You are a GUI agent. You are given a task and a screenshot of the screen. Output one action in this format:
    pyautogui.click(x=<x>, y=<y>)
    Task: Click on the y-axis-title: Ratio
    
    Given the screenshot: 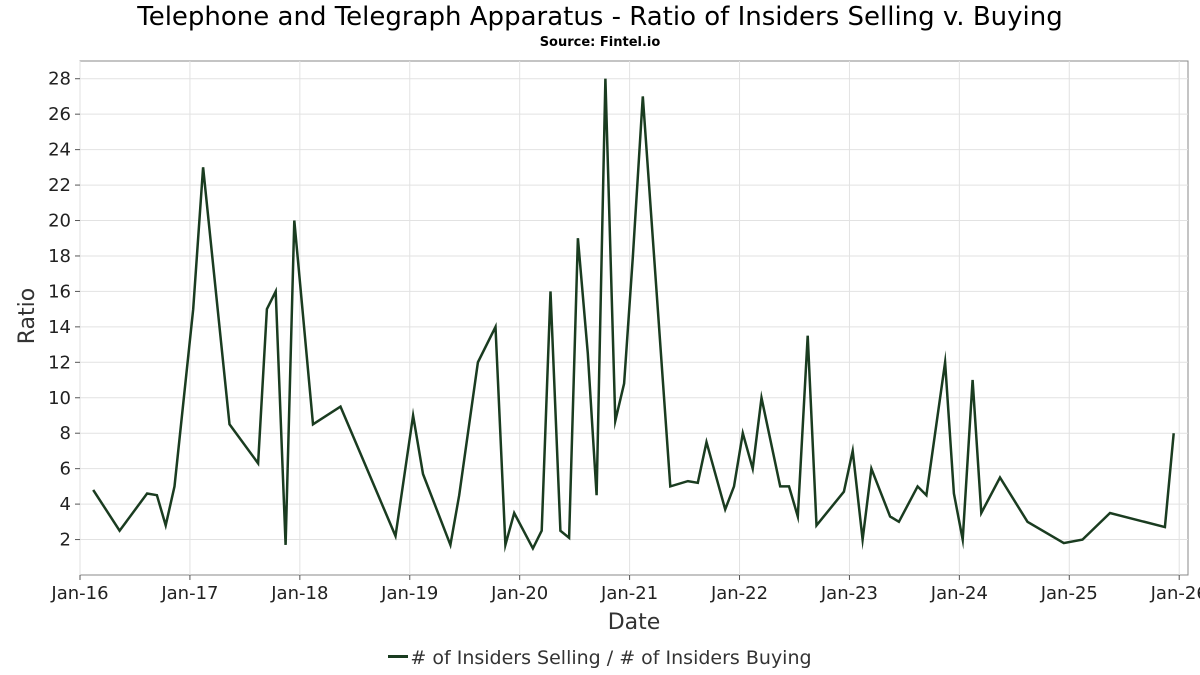 What is the action you would take?
    pyautogui.click(x=27, y=316)
    